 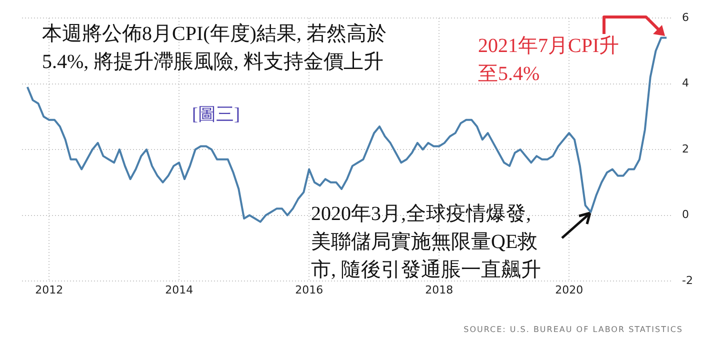 I want to click on y-tick-label: 6, so click(x=685, y=17).